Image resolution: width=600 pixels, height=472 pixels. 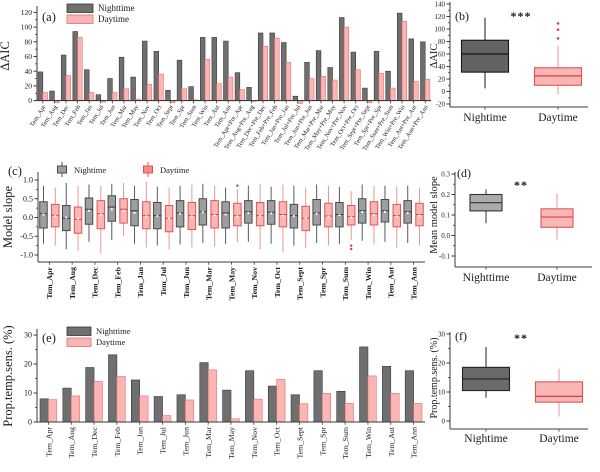 I want to click on y-tick-label: 20, so click(x=442, y=80).